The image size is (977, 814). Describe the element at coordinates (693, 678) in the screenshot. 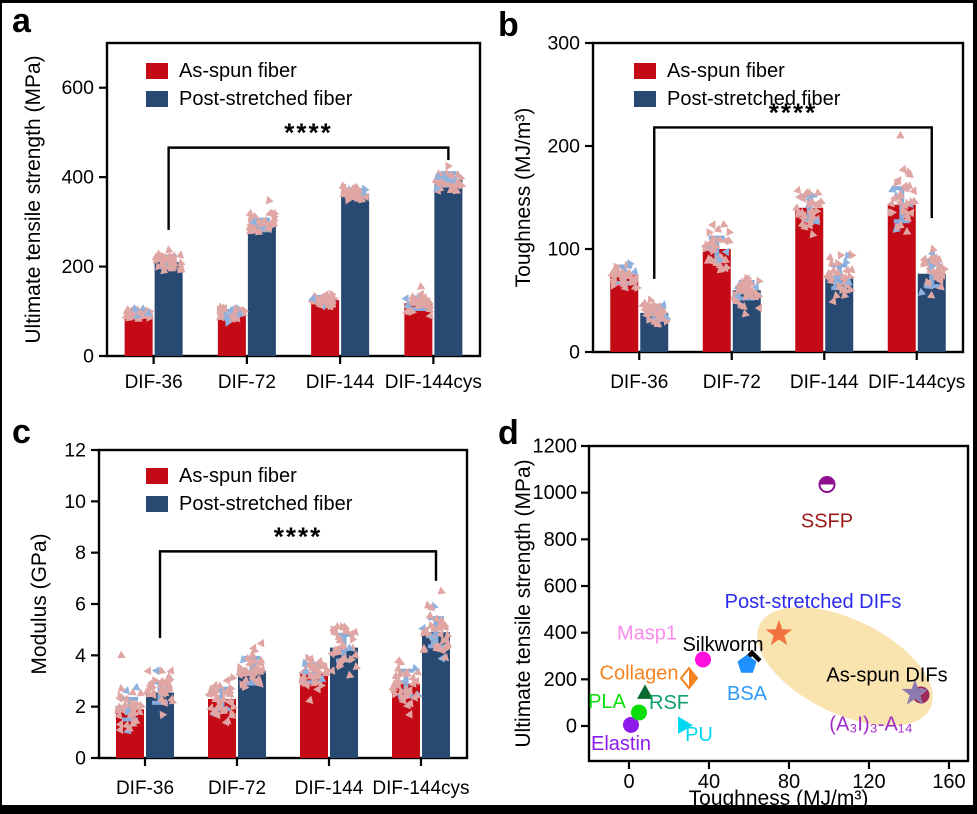

I see `data-point-collagen-half` at that location.